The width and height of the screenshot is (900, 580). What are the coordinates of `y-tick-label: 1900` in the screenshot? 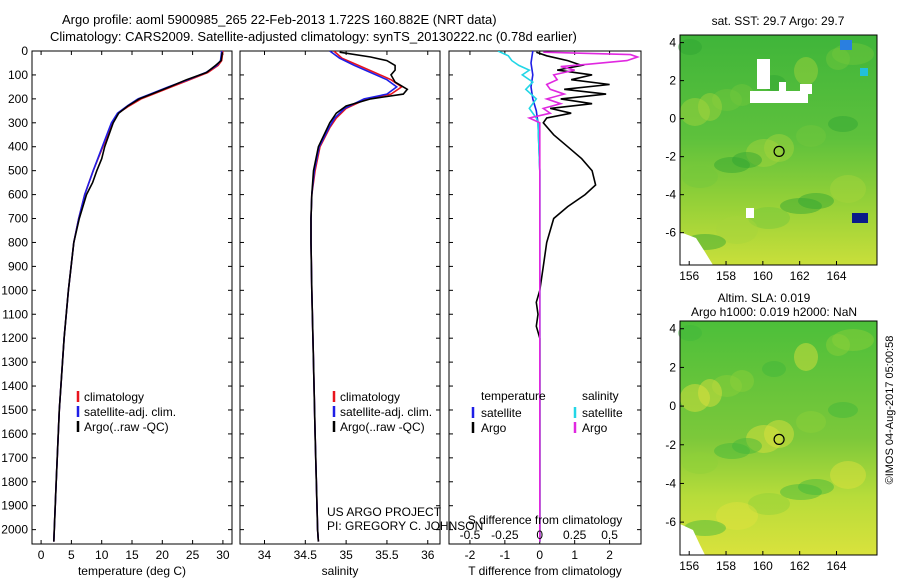 It's located at (14, 506).